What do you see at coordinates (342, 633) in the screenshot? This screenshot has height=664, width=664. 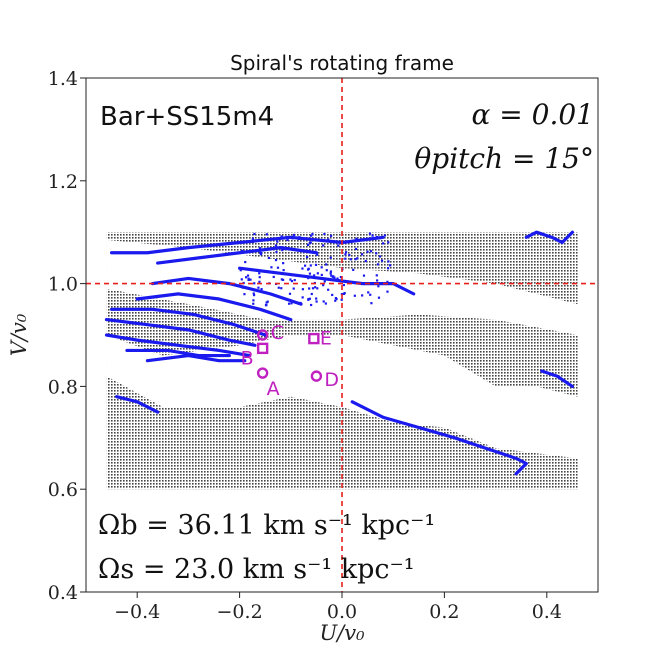 I see `x-axis-label: U/v₀` at bounding box center [342, 633].